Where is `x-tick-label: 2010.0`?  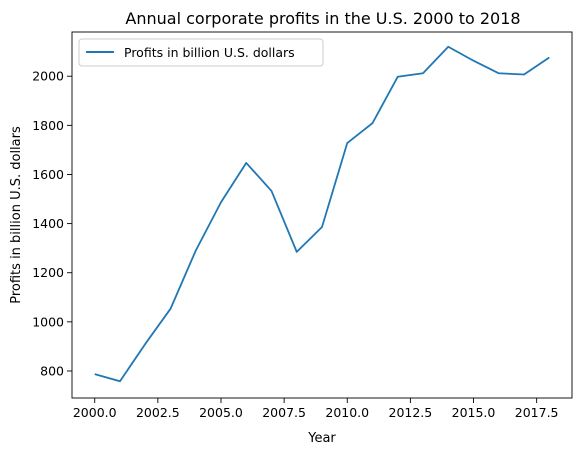
x-tick-label: 2010.0 is located at coordinates (347, 412).